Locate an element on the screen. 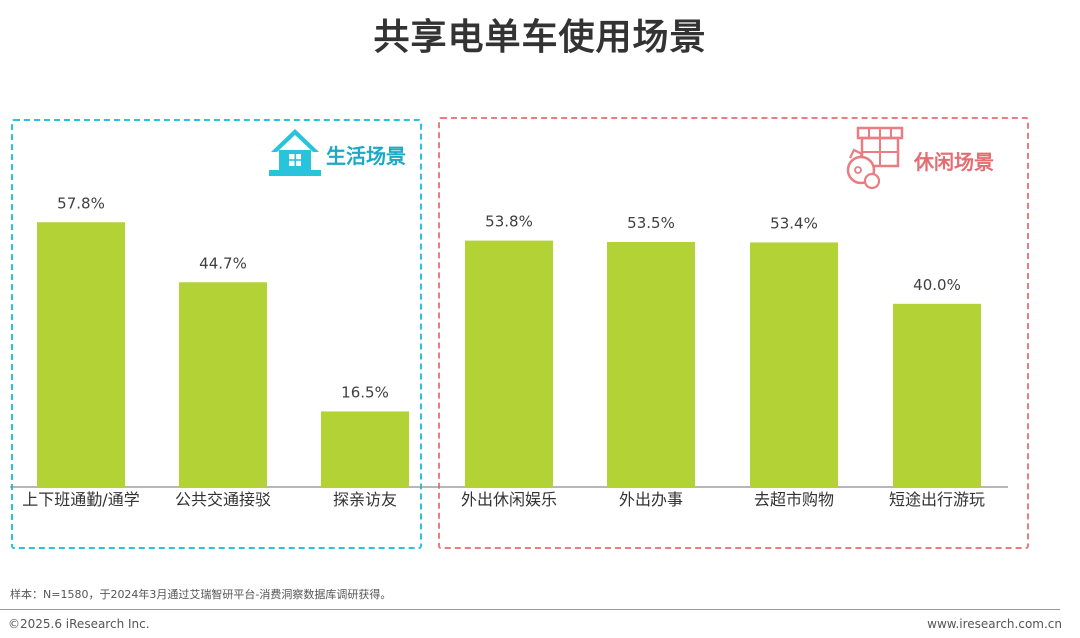 This screenshot has height=638, width=1080. bar-value-label: 53.8% is located at coordinates (509, 222).